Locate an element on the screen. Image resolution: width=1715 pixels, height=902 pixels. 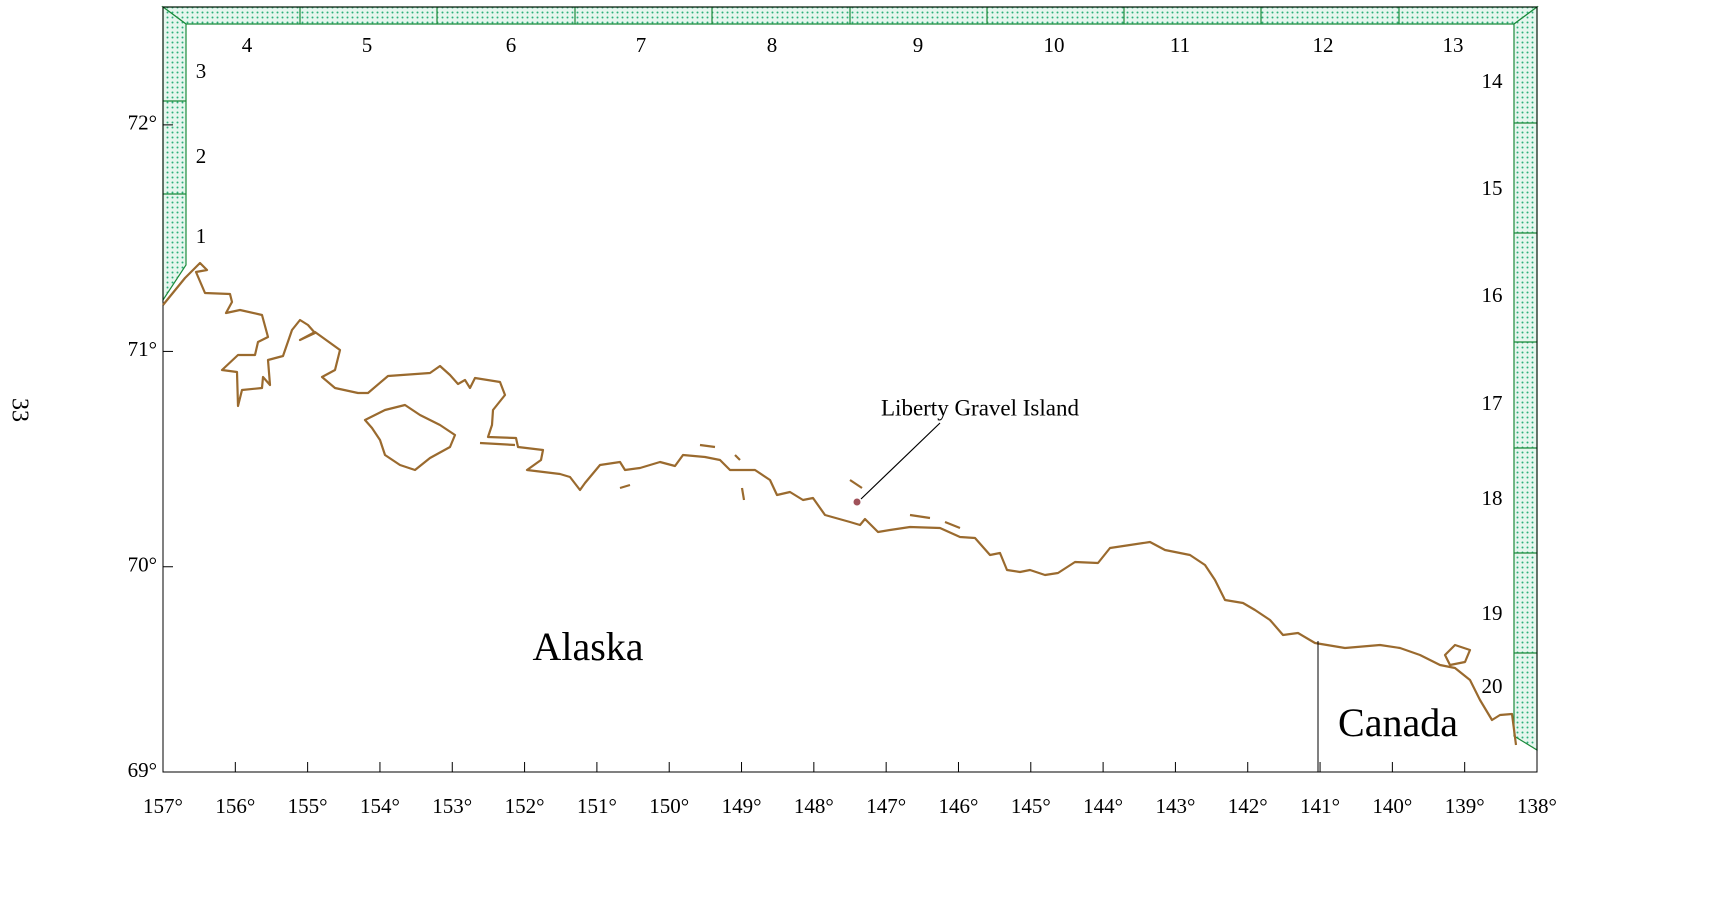
x-tick-label: 149° is located at coordinates (742, 806).